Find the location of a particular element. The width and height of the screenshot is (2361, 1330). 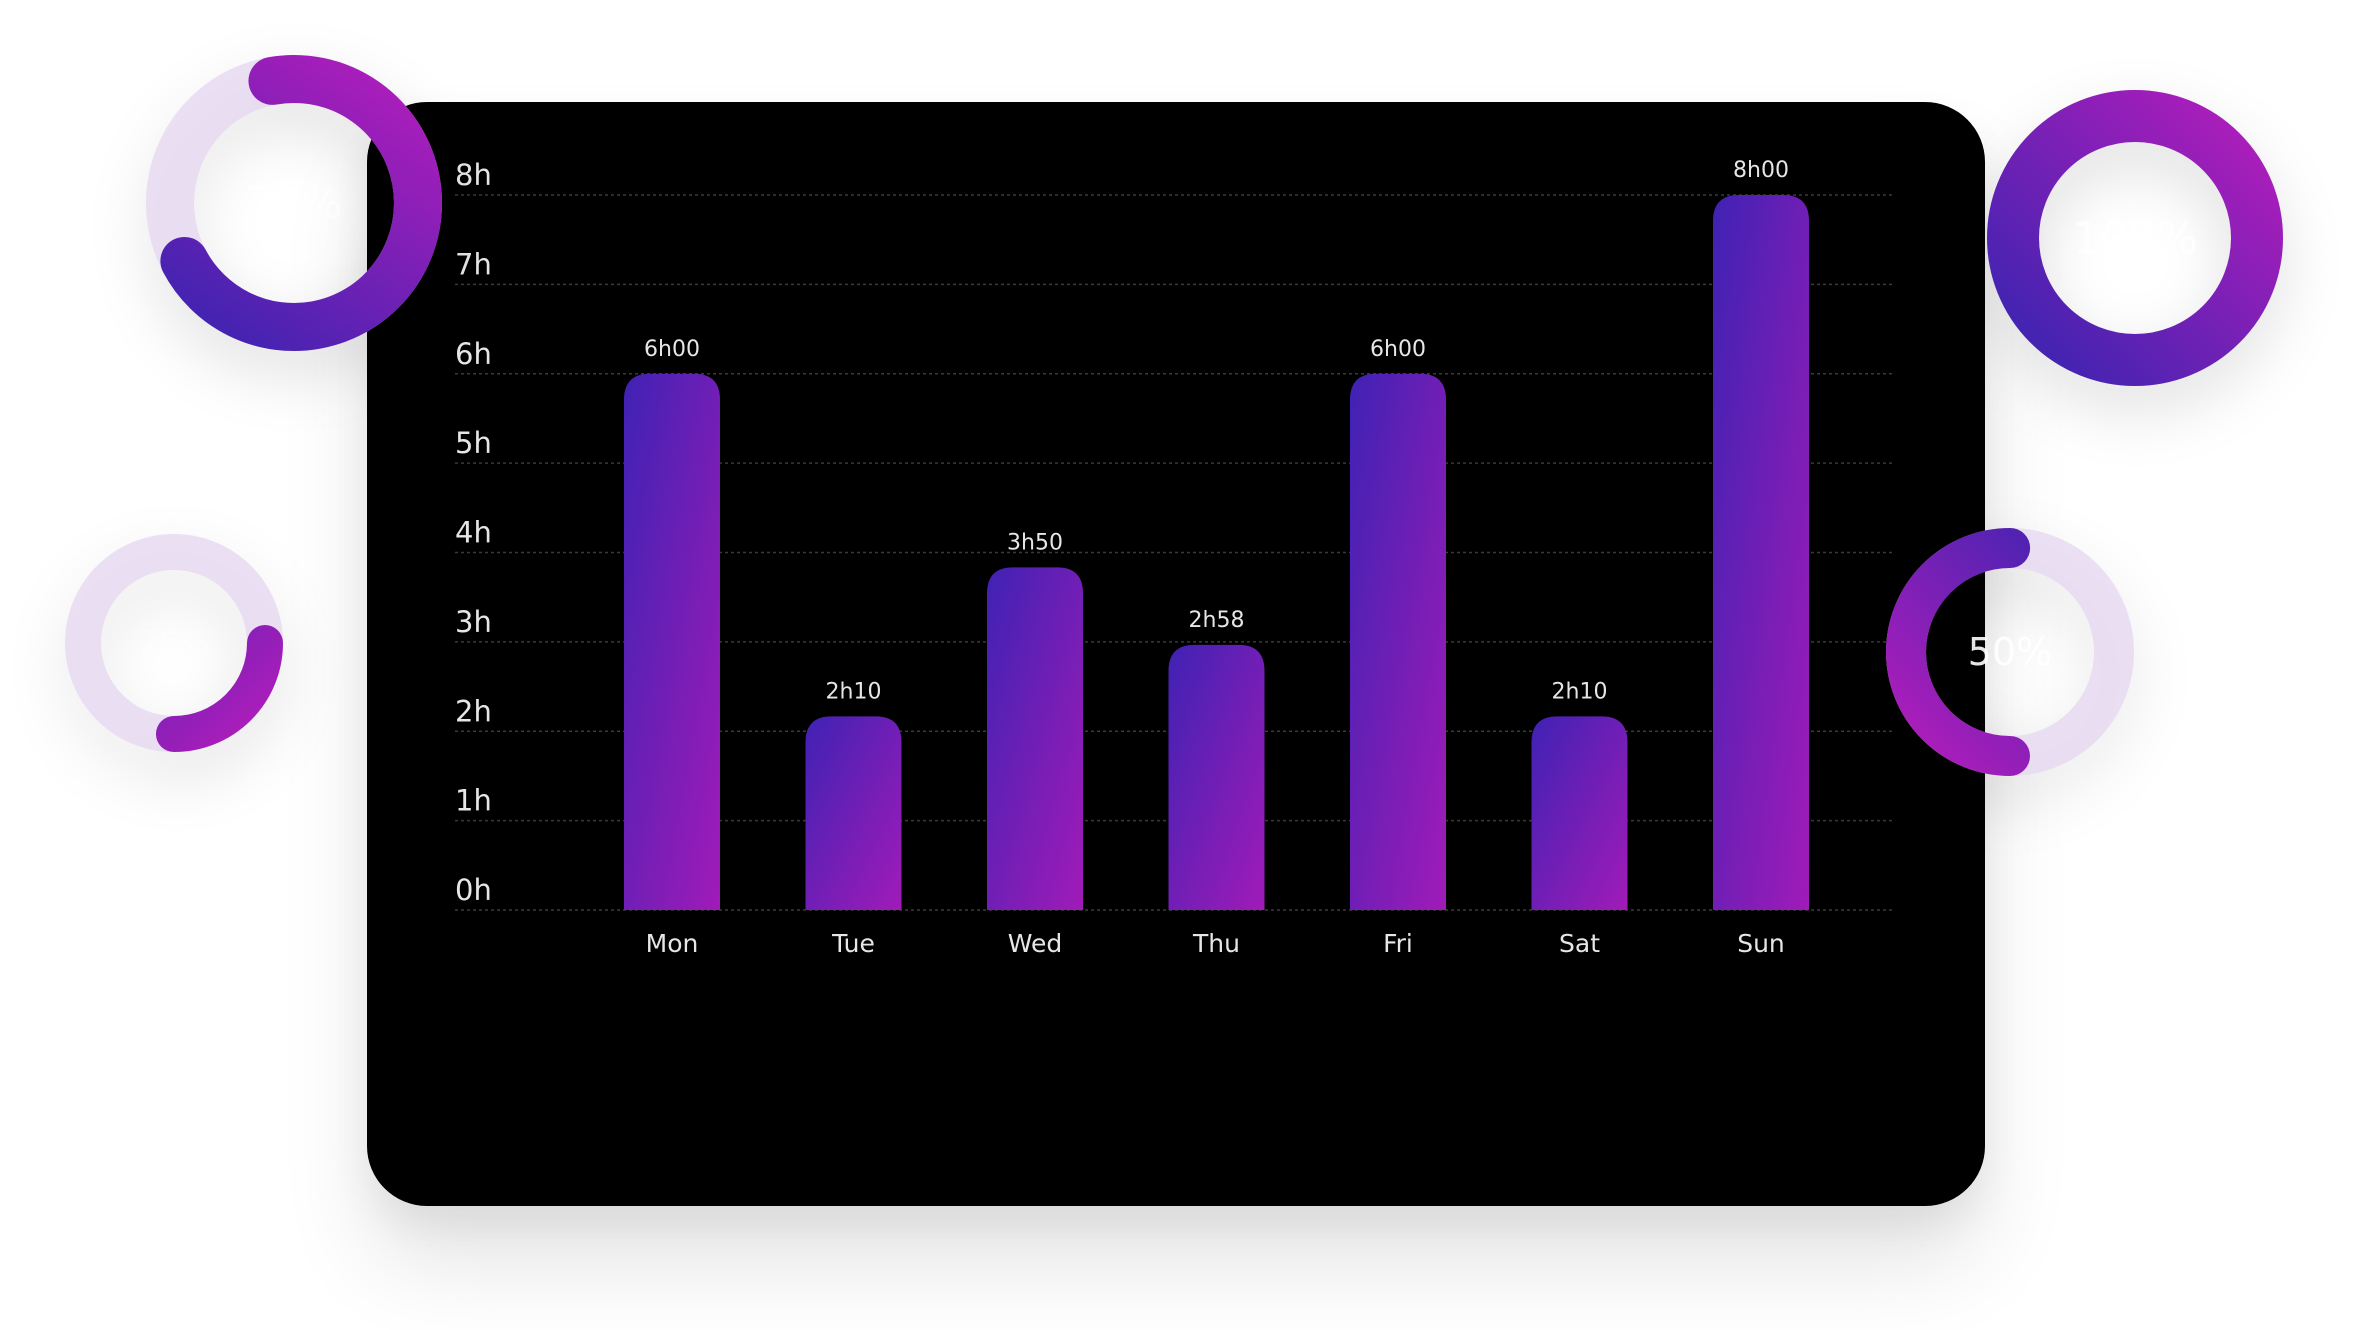

x-axis-ticks: Mon Tue Wed Thu Fri Sat Sun is located at coordinates (1215, 943).